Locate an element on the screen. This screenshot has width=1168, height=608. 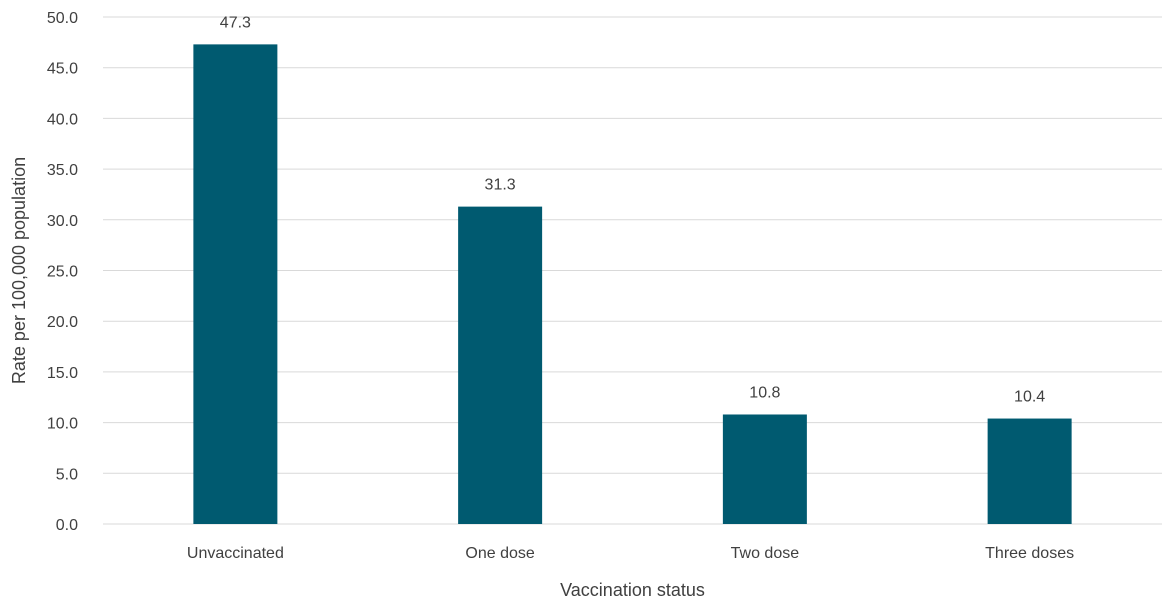
data-label: 10.4 is located at coordinates (1029, 397).